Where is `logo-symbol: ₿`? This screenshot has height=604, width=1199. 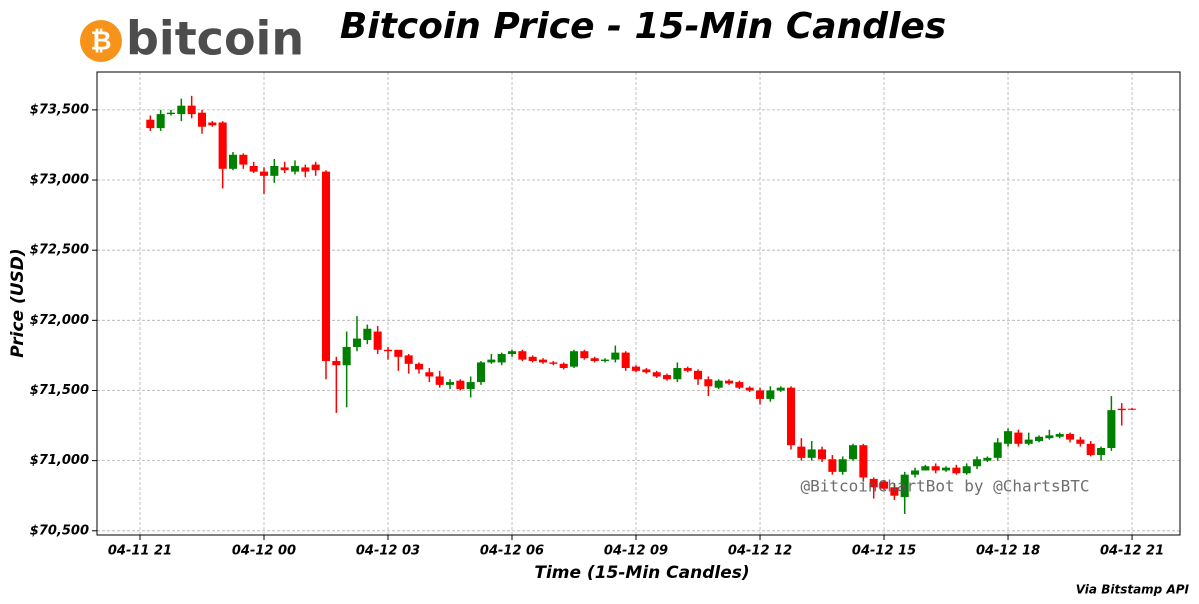
logo-symbol: ₿ is located at coordinates (100, 42).